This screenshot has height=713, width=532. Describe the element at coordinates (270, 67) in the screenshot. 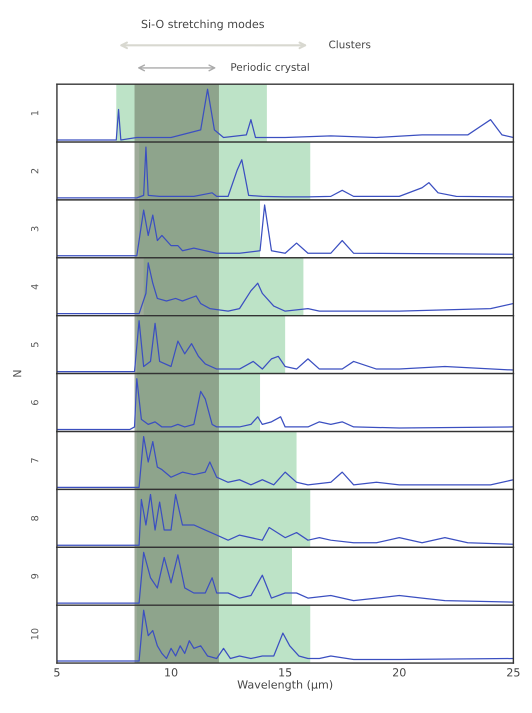

I see `text: Periodic crystal` at that location.